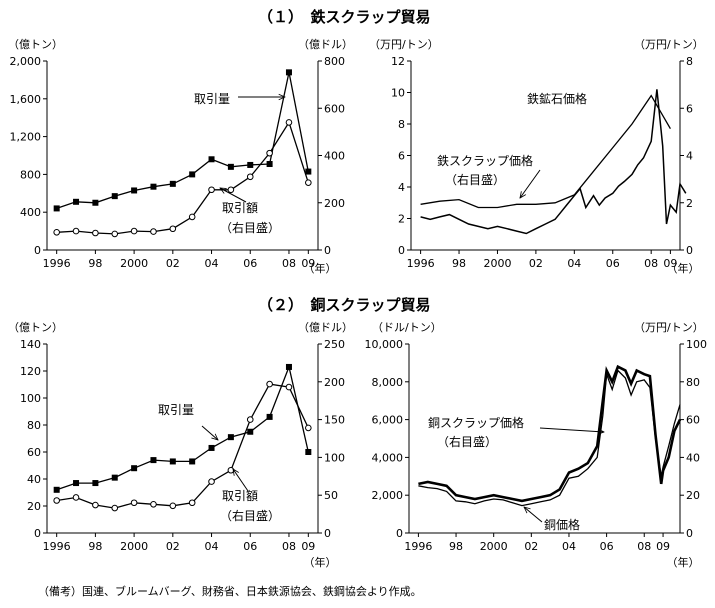 This screenshot has width=715, height=608. I want to click on x-axis-unit: （年）, so click(683, 268).